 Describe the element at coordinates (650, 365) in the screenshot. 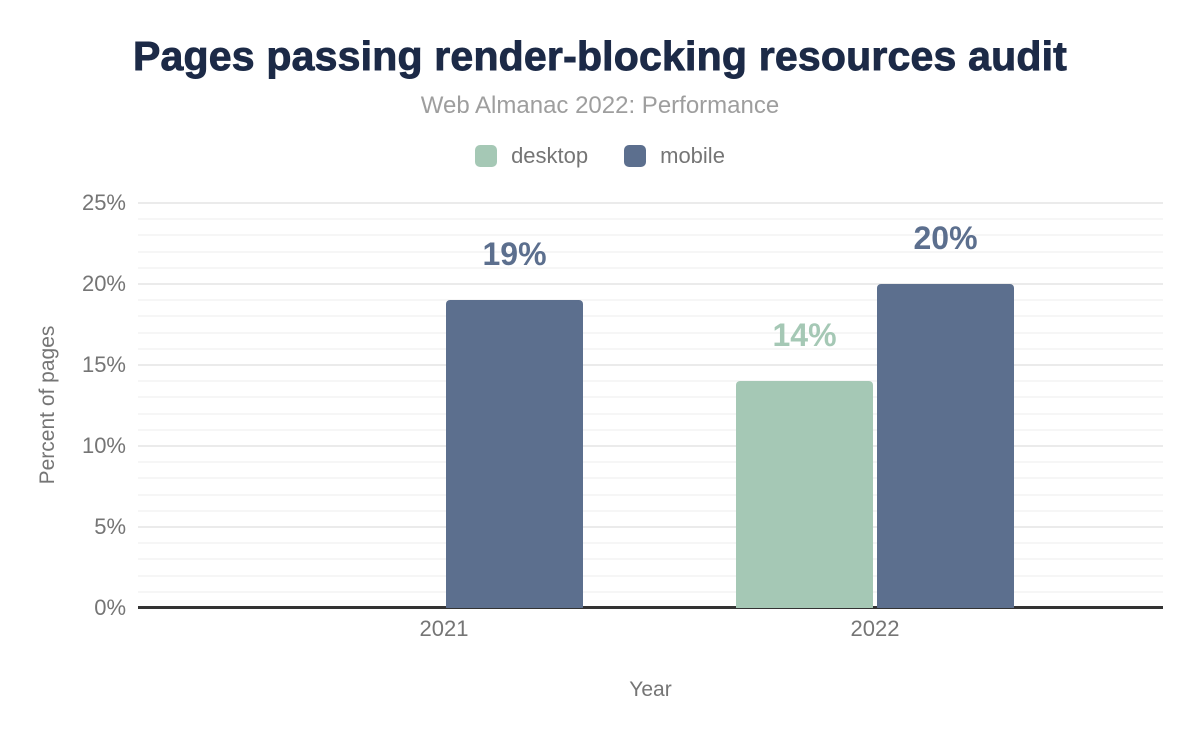

I see `gridline-15pct` at that location.